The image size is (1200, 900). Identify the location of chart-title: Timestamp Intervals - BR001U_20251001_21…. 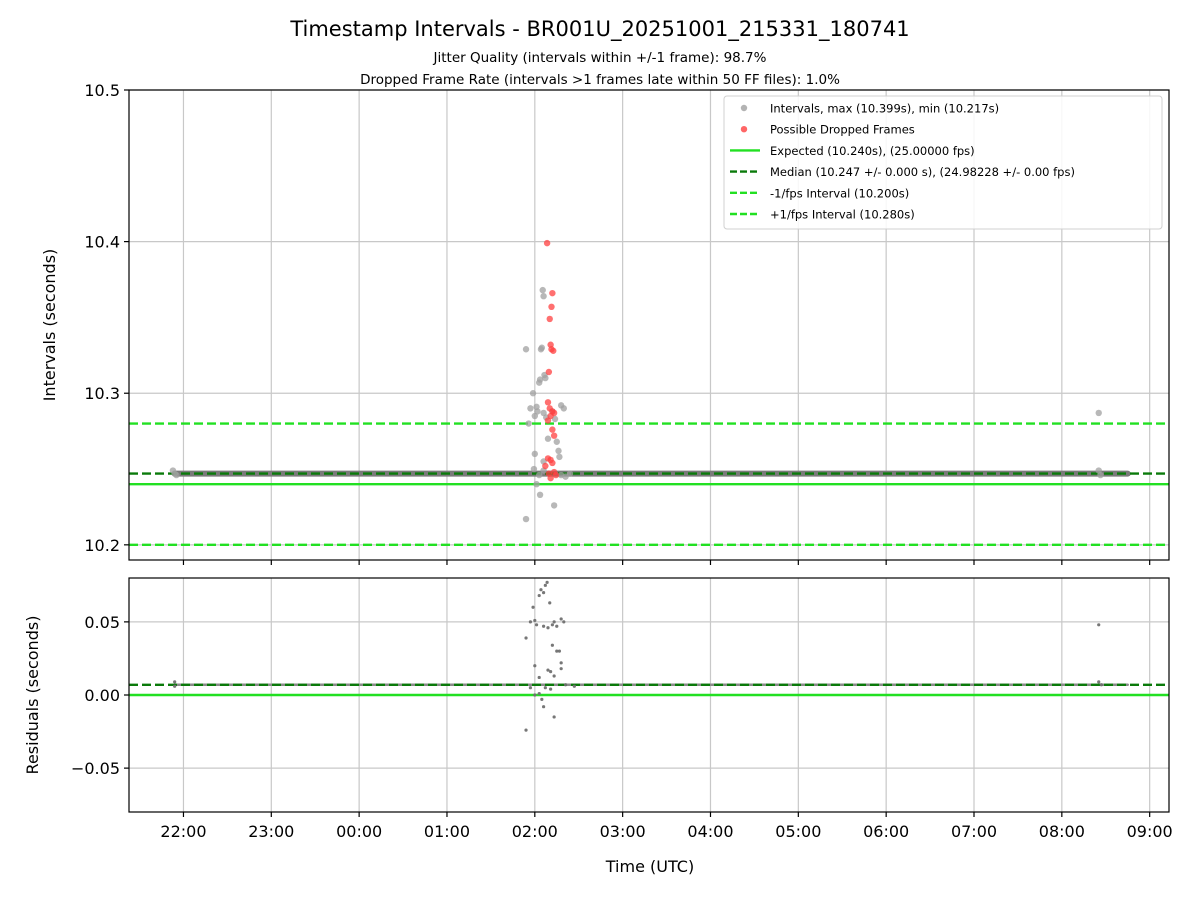
(599, 29).